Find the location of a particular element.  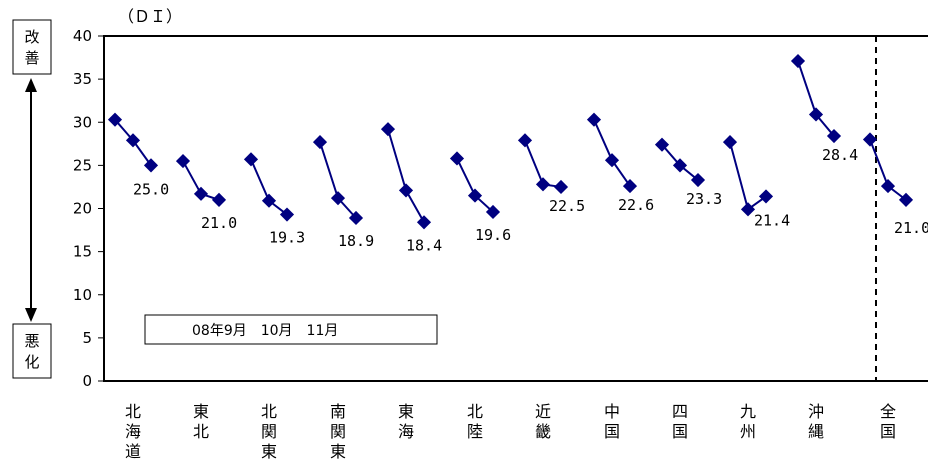

x-category-char: 縄 is located at coordinates (816, 431).